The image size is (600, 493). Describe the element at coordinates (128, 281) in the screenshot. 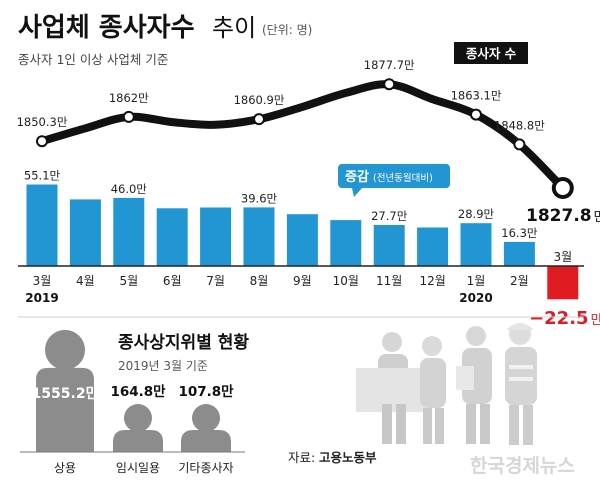

I see `month-label: 5월` at that location.